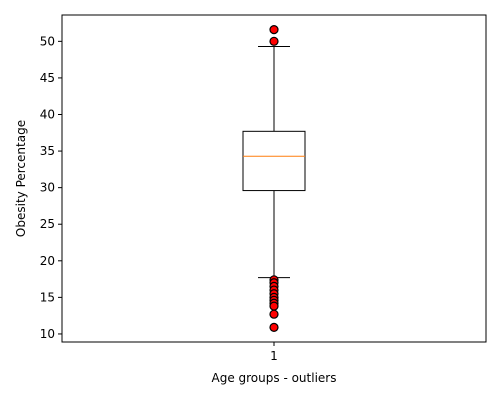 The width and height of the screenshot is (500, 404). I want to click on y-tick-label: 10, so click(47, 334).